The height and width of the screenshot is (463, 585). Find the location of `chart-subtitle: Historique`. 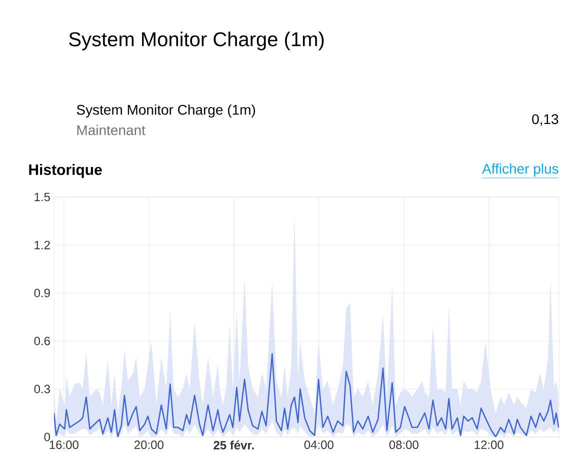

chart-subtitle: Historique is located at coordinates (65, 171).